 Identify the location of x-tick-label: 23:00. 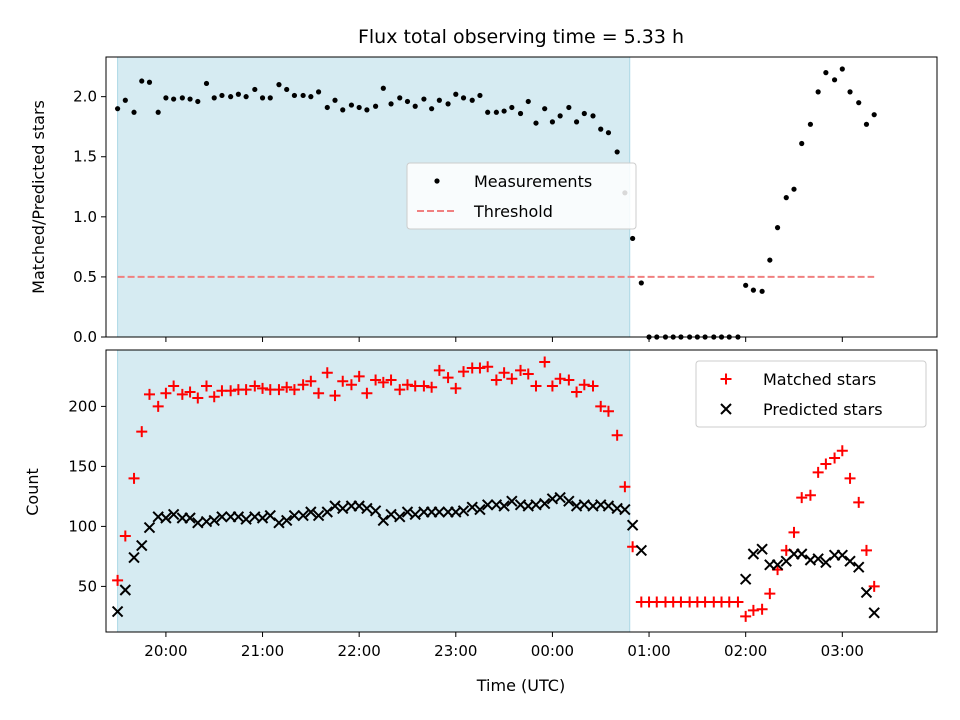
(455, 651).